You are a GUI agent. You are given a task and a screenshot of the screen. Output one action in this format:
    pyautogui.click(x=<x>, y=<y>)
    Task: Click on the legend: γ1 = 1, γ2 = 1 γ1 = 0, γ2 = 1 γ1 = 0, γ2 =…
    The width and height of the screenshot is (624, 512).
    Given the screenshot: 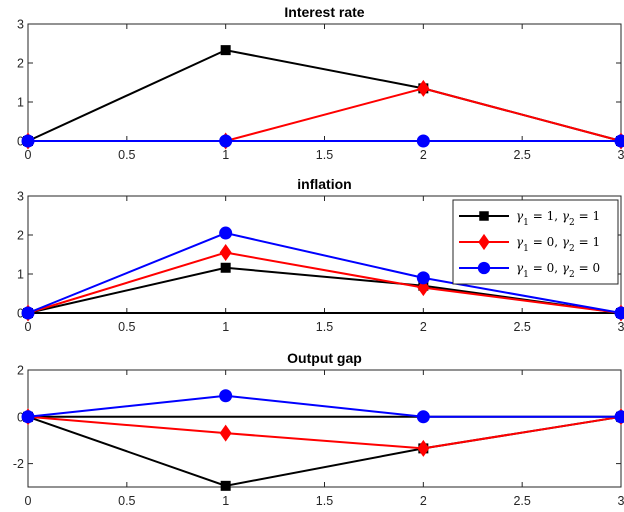 What is the action you would take?
    pyautogui.click(x=535, y=242)
    